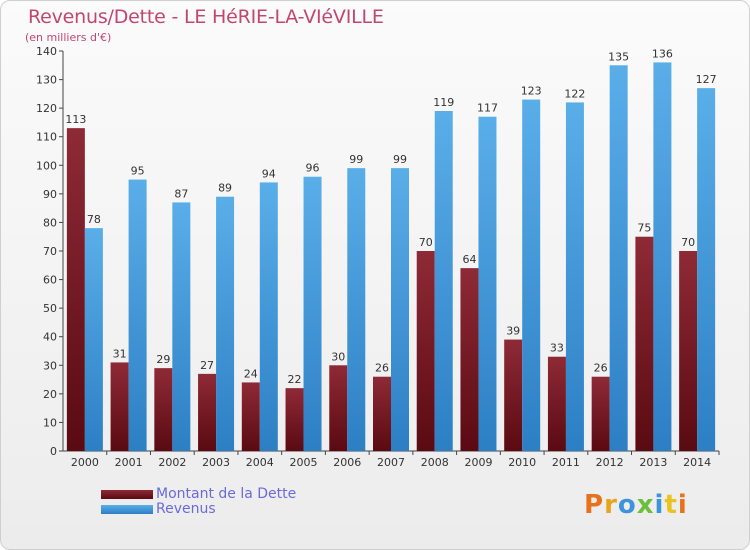 The width and height of the screenshot is (750, 550). I want to click on value-label-debt: 64, so click(469, 259).